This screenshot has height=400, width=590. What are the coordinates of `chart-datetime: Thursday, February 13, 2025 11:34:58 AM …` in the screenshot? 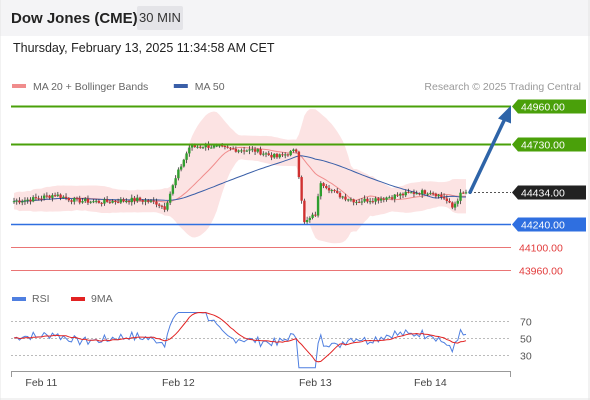 It's located at (144, 48).